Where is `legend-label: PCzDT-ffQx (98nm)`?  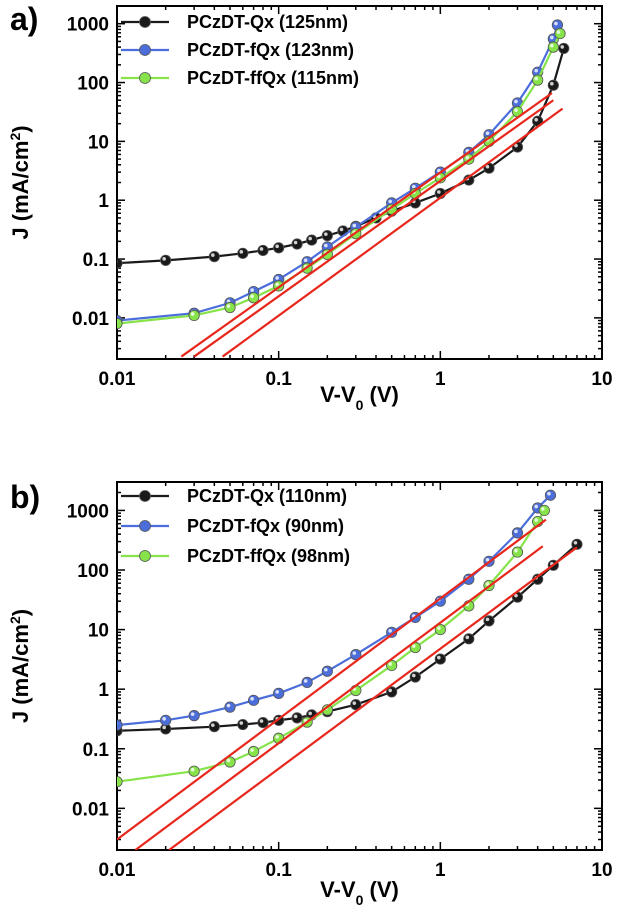 legend-label: PCzDT-ffQx (98nm) is located at coordinates (268, 556).